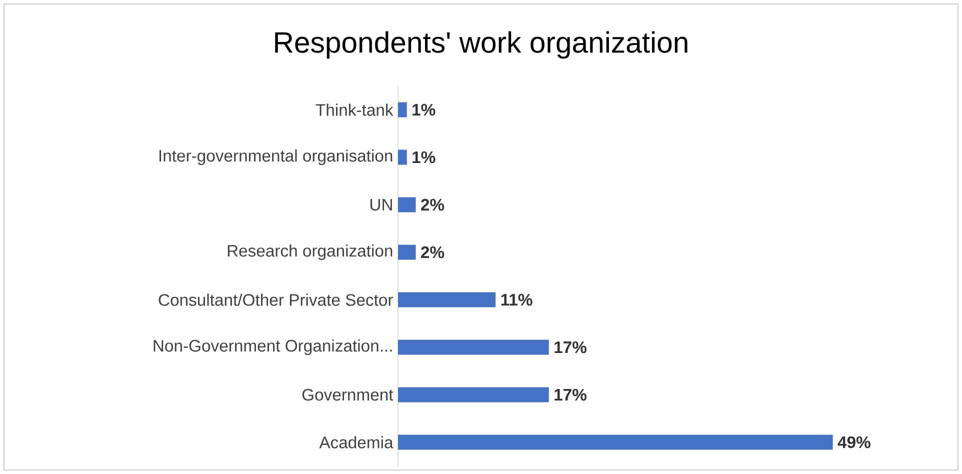 Image resolution: width=962 pixels, height=474 pixels. Describe the element at coordinates (854, 442) in the screenshot. I see `data-label: 49%` at that location.